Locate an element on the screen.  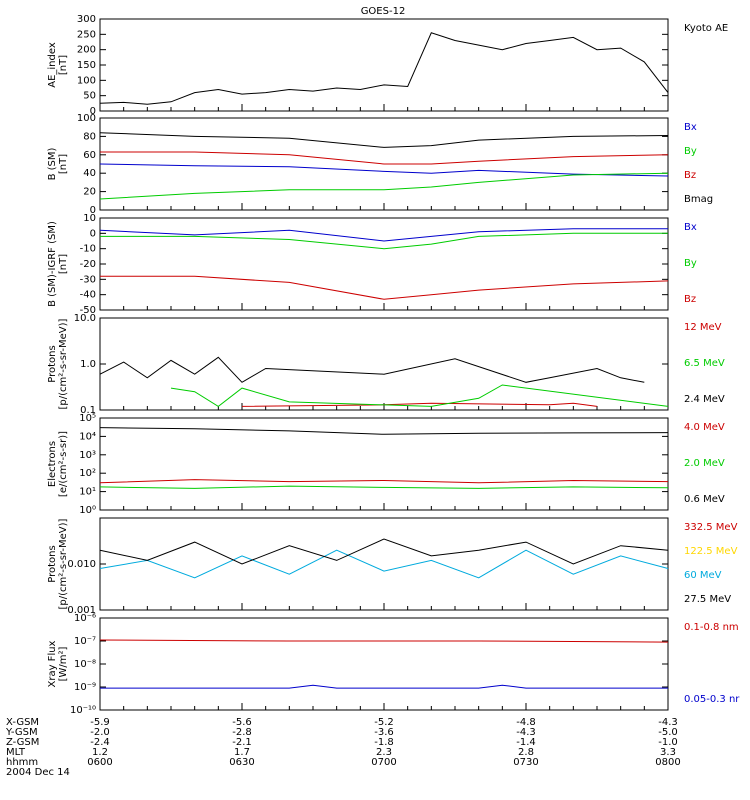
footer-value: -5.6 is located at coordinates (242, 722).